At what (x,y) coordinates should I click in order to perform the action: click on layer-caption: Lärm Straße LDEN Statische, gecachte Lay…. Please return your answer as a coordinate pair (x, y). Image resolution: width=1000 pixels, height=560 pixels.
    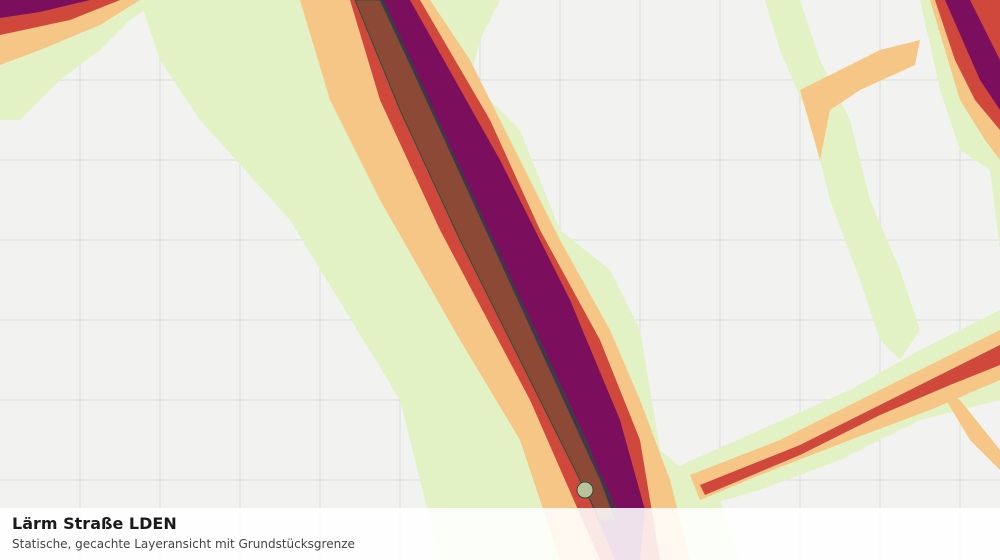
    Looking at the image, I should click on (500, 534).